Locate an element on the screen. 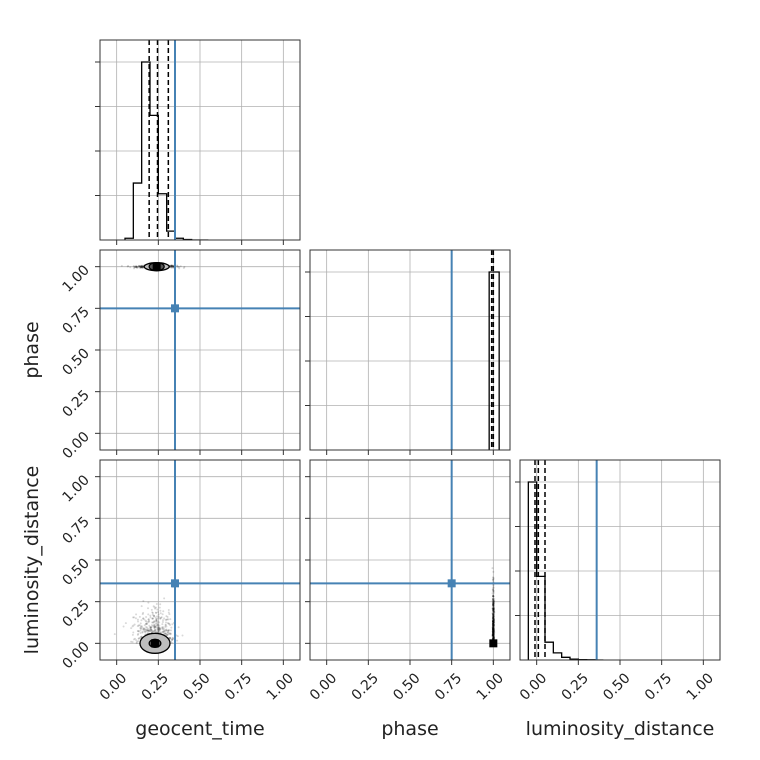  grid is located at coordinates (200, 140).